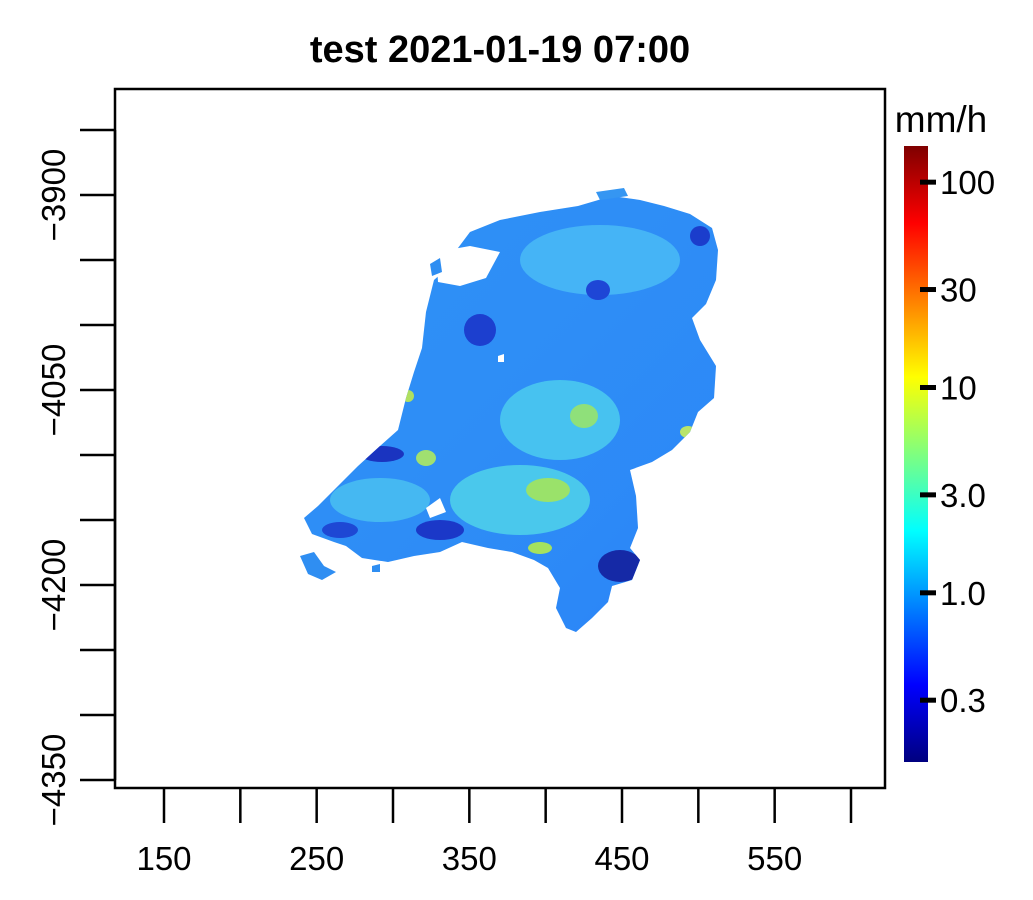  I want to click on x-tick-label: 150, so click(163, 858).